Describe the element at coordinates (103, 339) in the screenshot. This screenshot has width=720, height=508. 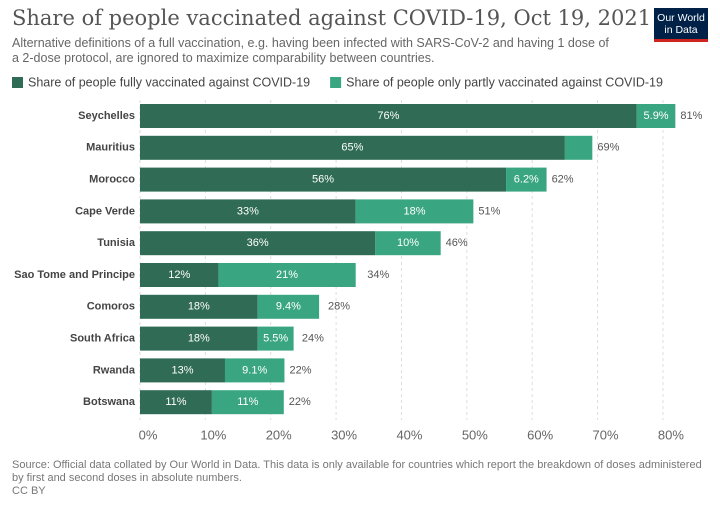
I see `y-tick-label: South Africa` at that location.